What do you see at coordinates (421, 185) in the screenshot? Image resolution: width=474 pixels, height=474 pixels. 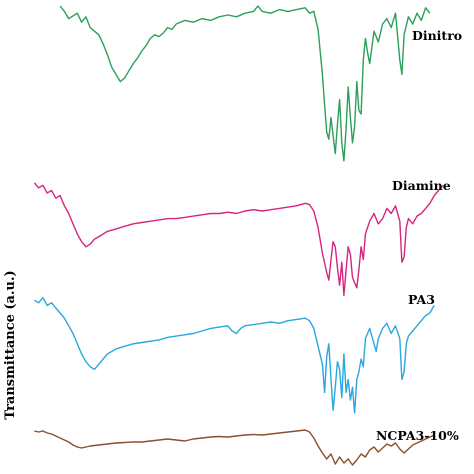 I see `series-label-diamine: Diamine` at bounding box center [421, 185].